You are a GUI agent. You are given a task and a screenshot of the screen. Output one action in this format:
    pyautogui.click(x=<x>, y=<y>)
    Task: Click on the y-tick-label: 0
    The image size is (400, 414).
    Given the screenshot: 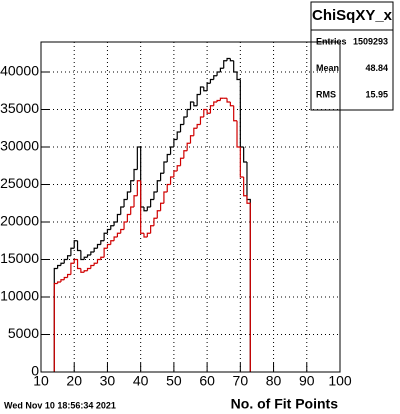 What is the action you would take?
    pyautogui.click(x=35, y=371)
    